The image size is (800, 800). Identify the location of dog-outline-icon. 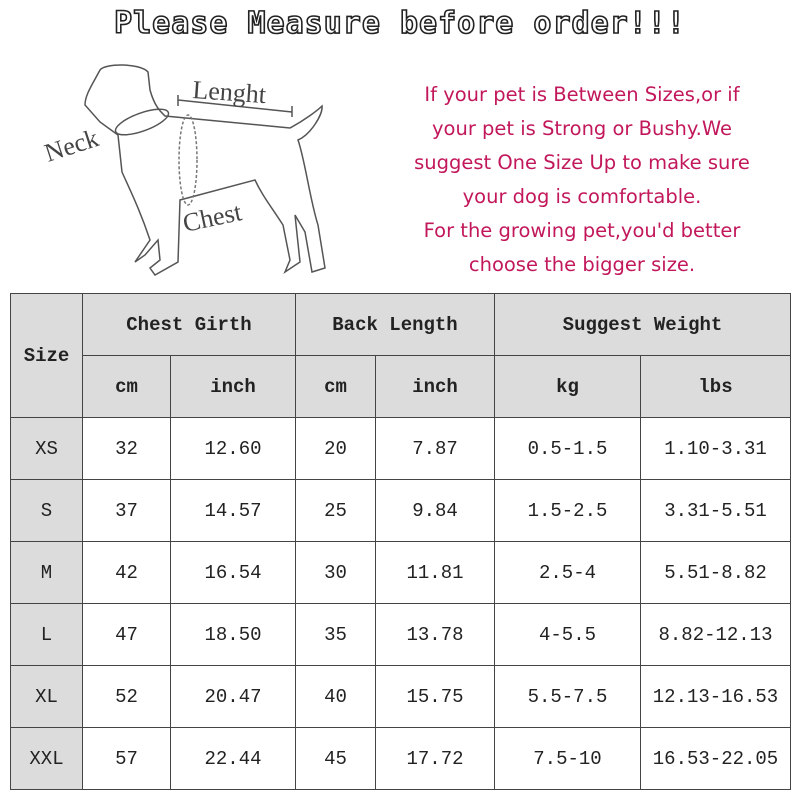
(205, 170).